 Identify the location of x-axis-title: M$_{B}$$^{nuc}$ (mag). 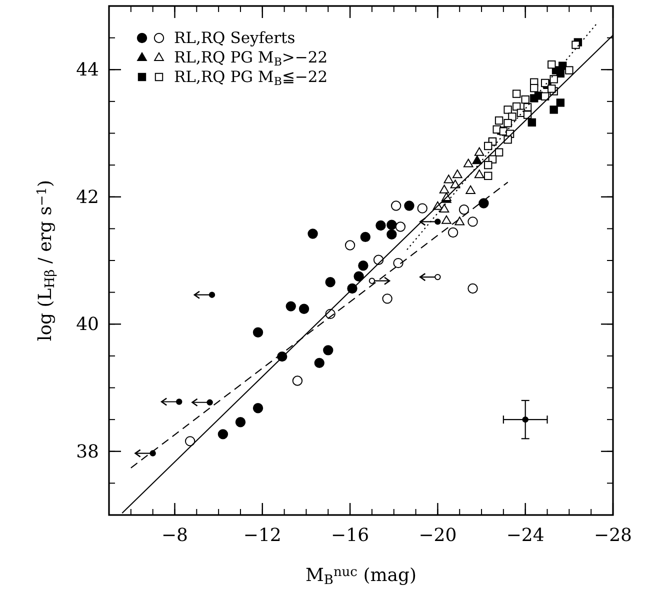
(361, 576).